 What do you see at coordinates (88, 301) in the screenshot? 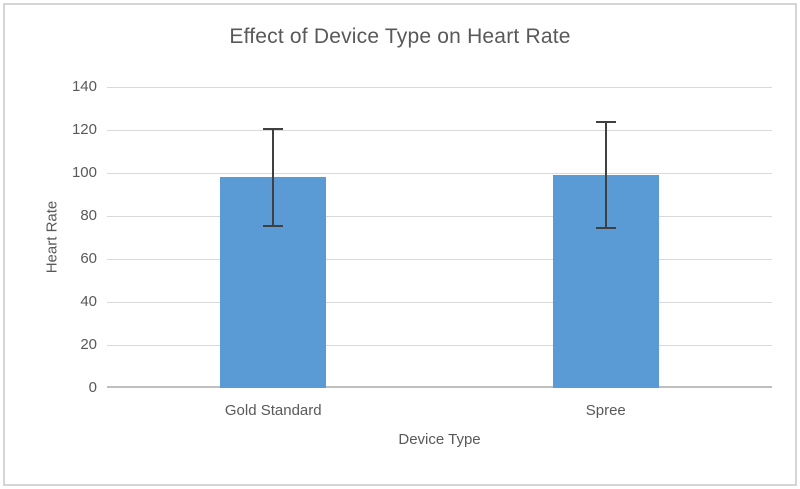
I see `y-tick-label: 40` at bounding box center [88, 301].